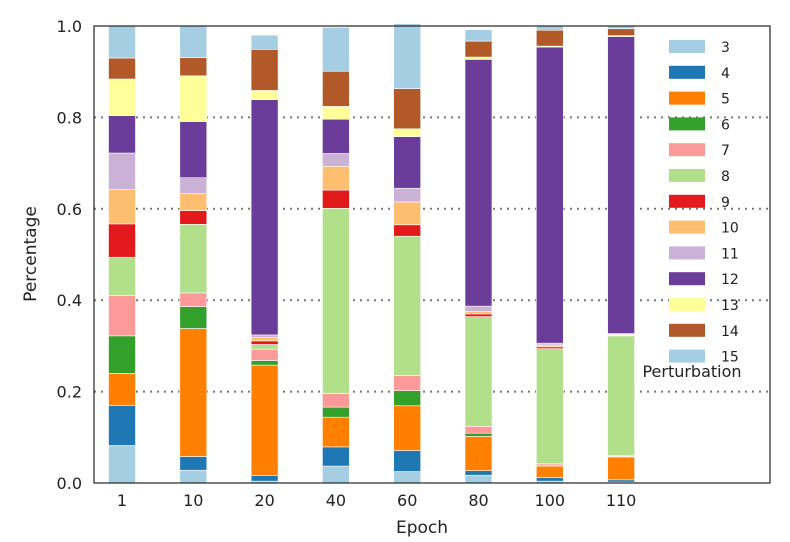 This screenshot has width=790, height=542. I want to click on y-tick-label: 0.2, so click(69, 392).